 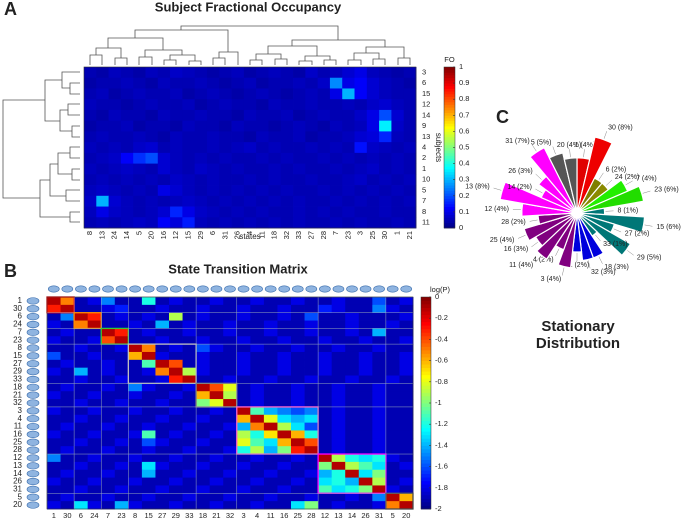 I want to click on colorbar-tick-label: -1, so click(x=438, y=402).